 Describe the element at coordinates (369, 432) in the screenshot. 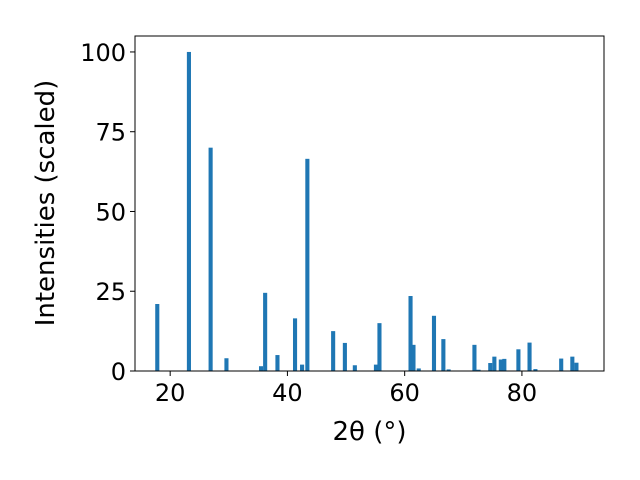

I see `x-axis-label: 2θ (°)` at that location.